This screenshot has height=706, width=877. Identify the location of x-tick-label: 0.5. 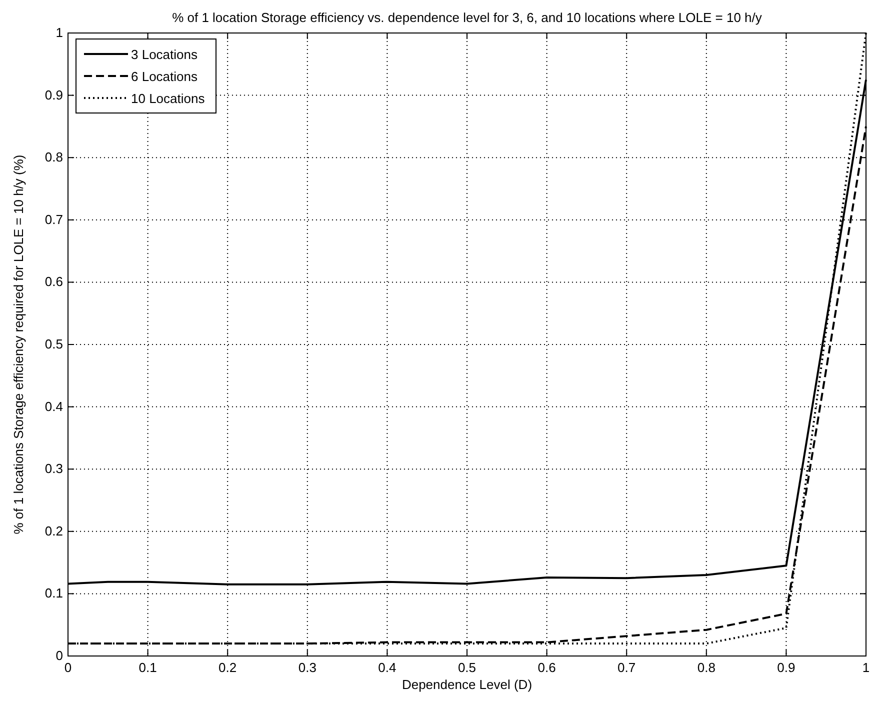
(467, 667).